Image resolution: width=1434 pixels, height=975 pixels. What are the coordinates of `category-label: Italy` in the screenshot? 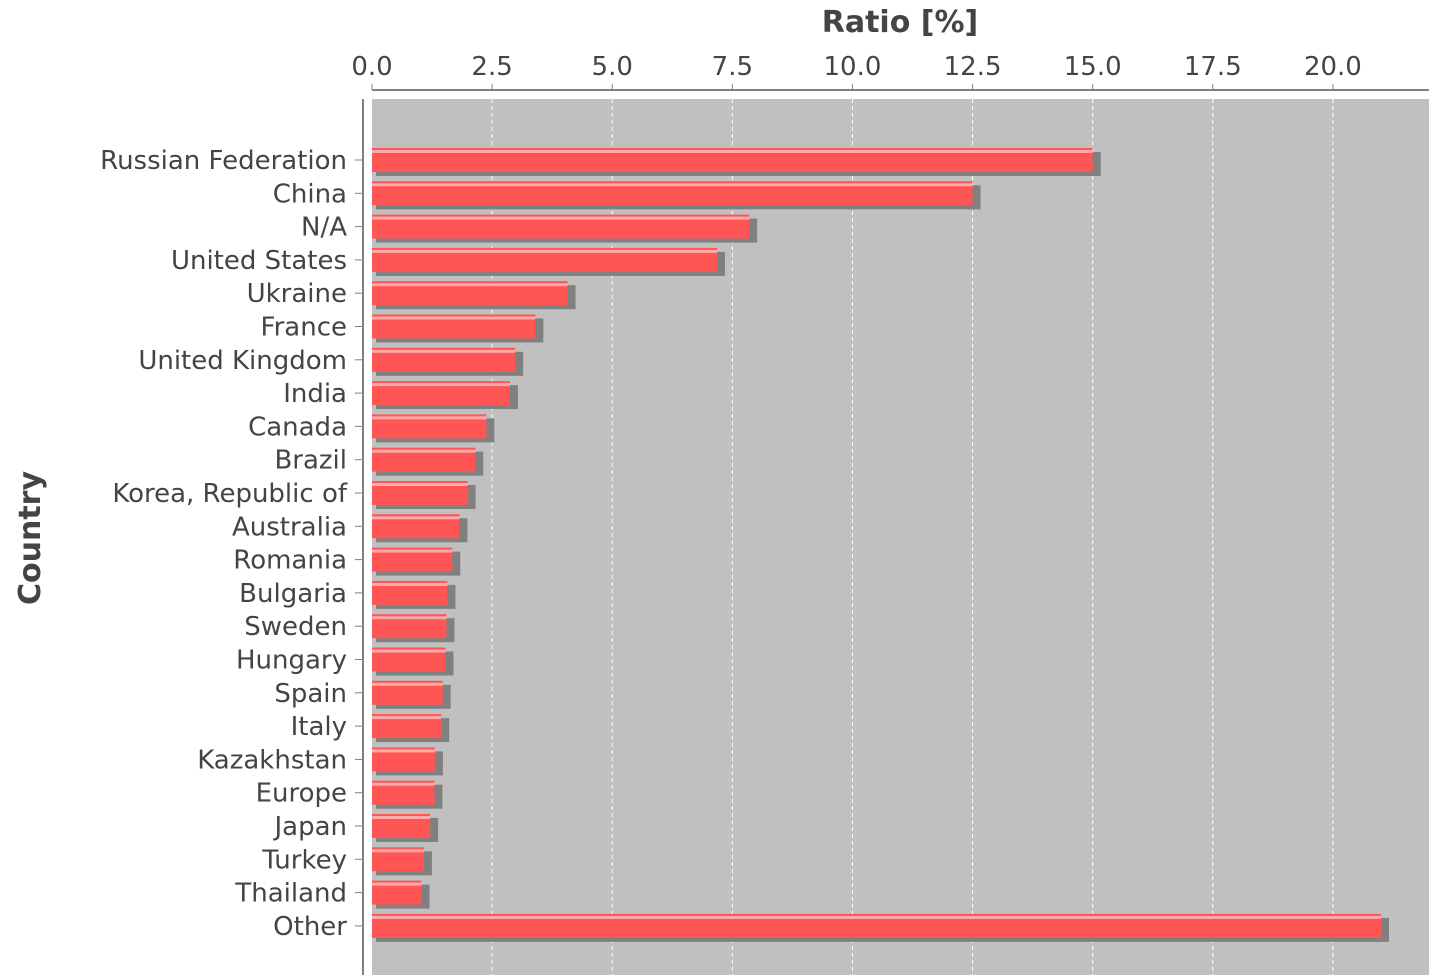 It's located at (319, 727).